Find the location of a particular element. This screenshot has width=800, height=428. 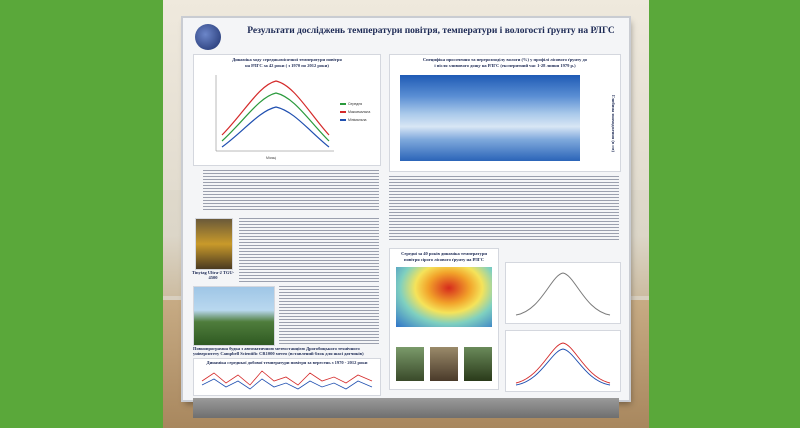

series-max-line is located at coordinates (275, 108).